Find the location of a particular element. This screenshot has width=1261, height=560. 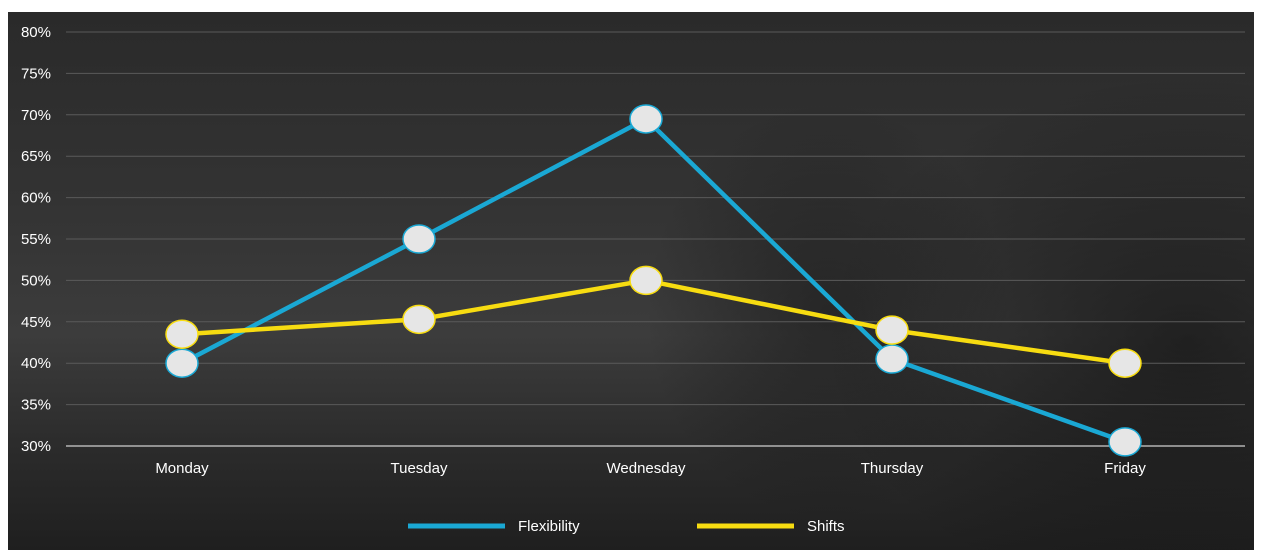

y-tick-label: 55% is located at coordinates (36, 239).